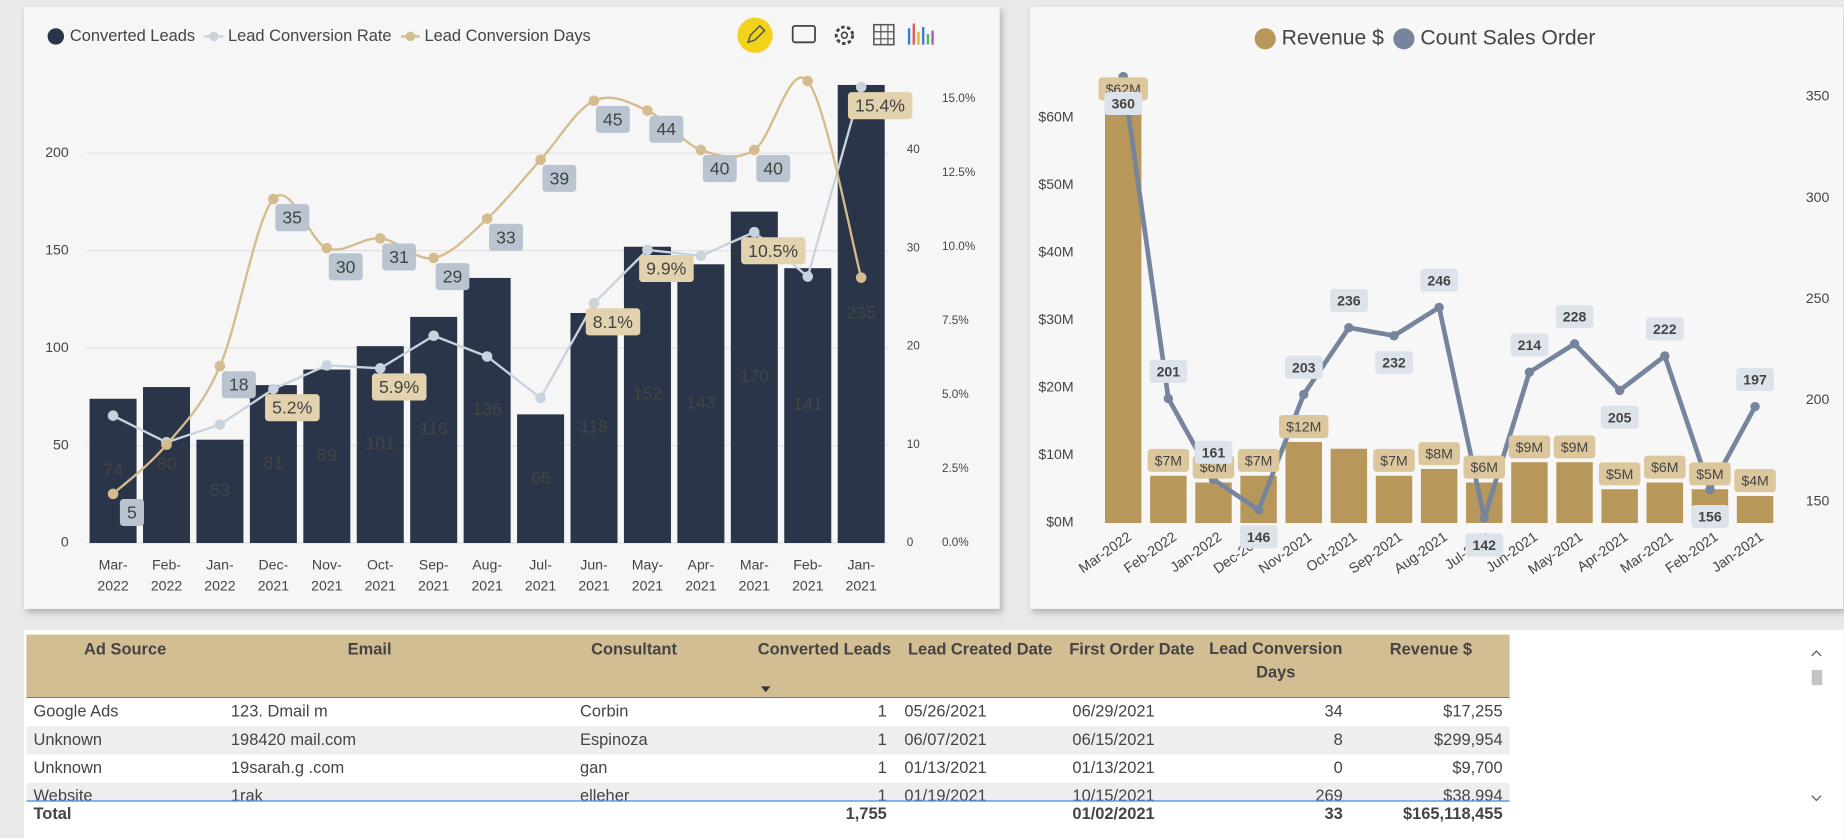  What do you see at coordinates (1113, 740) in the screenshot?
I see `table-cell: 06/15/2021` at bounding box center [1113, 740].